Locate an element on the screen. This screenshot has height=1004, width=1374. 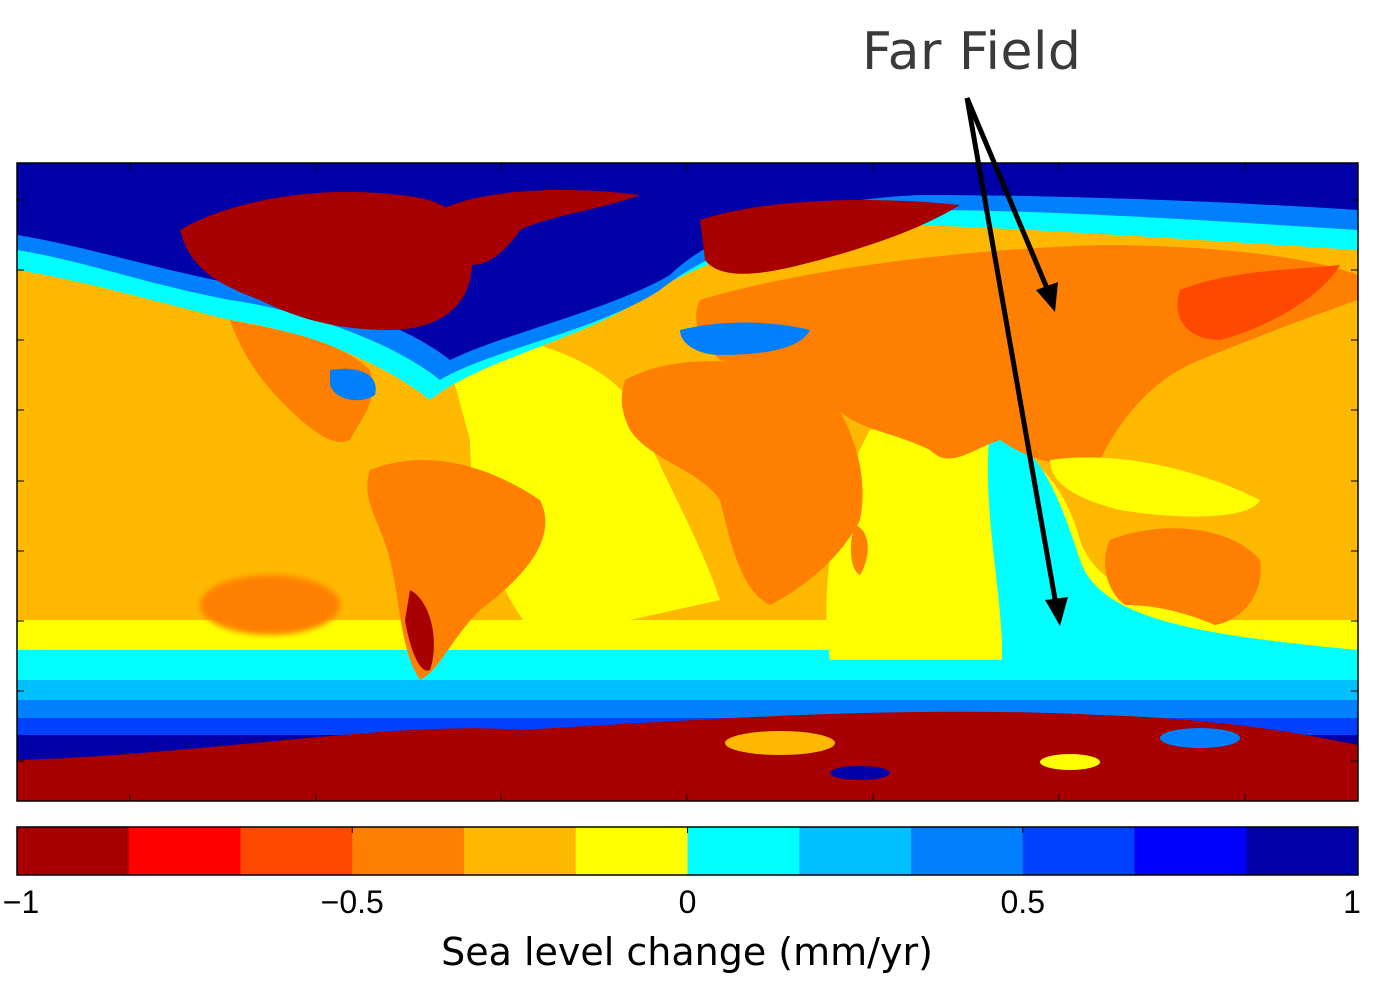
colorbar-tick-label: −1 is located at coordinates (21, 902).